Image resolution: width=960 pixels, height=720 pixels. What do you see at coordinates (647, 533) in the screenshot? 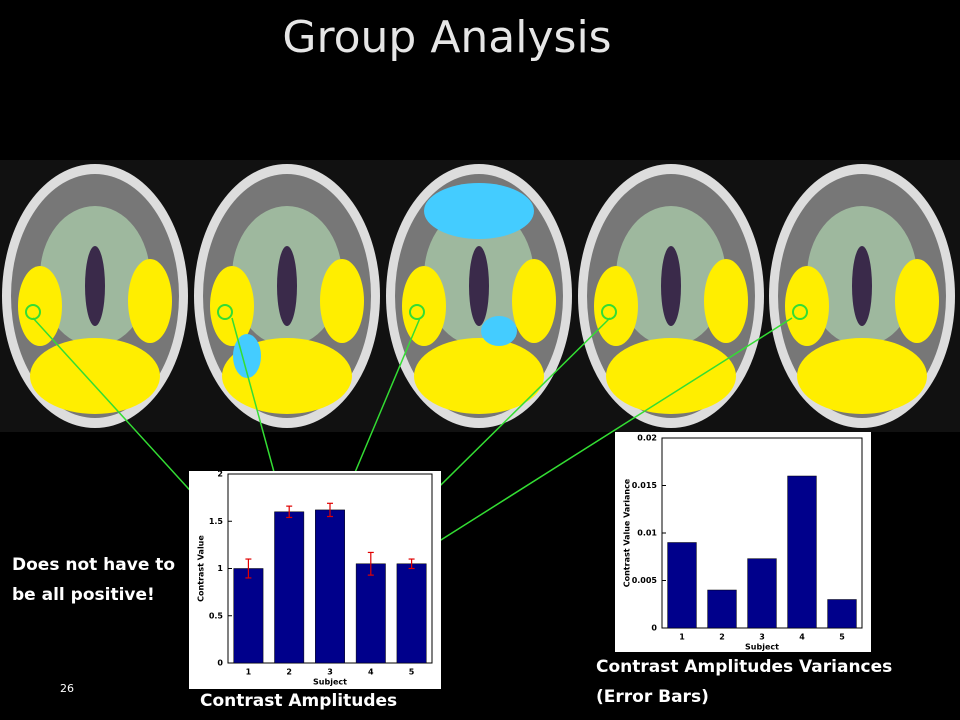
I see `y-tick-label: 0.01` at bounding box center [647, 533].